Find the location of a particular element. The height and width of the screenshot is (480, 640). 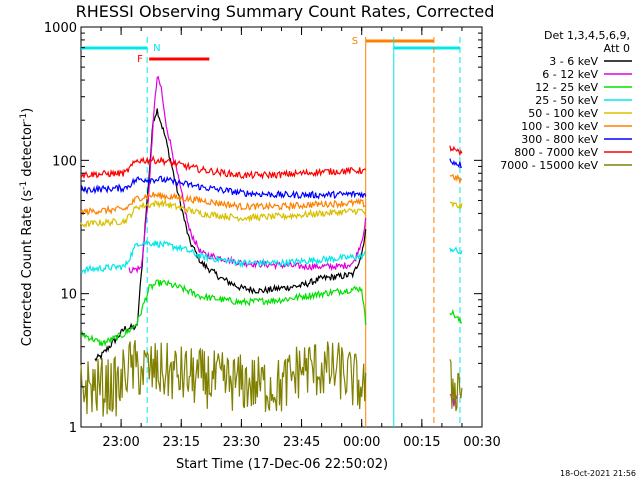

y-axis-label: Corrected Count Rate (s-1 detector-1) is located at coordinates (27, 227).